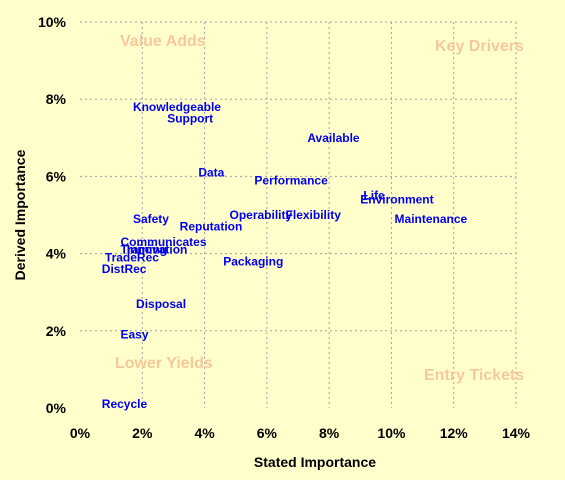 The width and height of the screenshot is (565, 480). I want to click on data-point-label-traderec: TradeRec, so click(132, 257).